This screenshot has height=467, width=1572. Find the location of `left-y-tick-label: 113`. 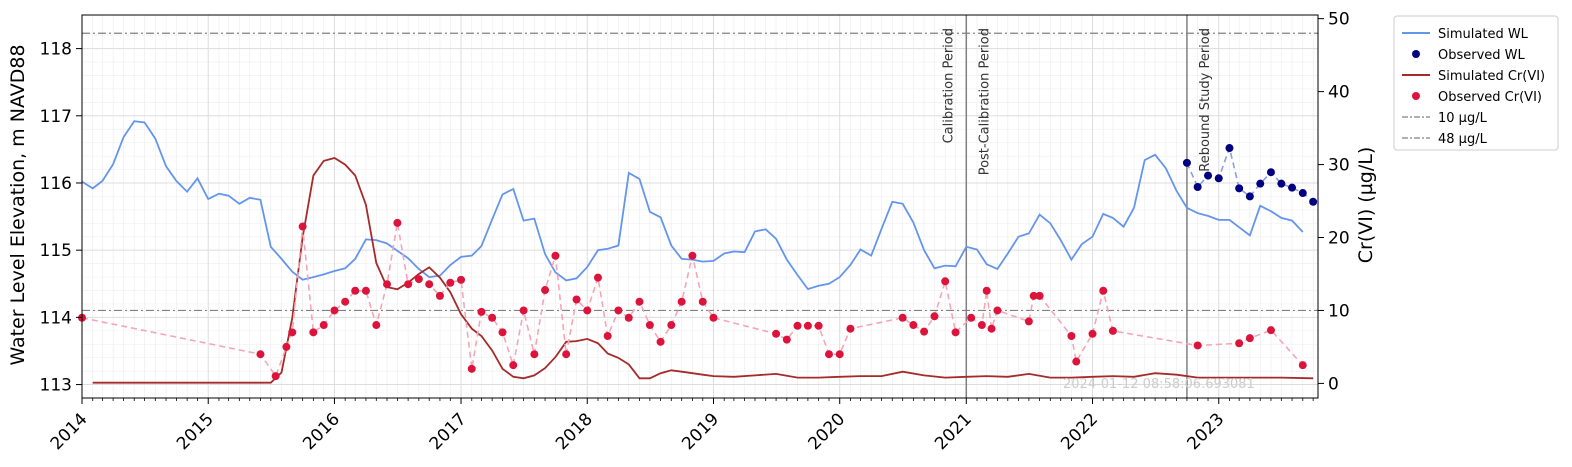

left-y-tick-label: 113 is located at coordinates (56, 386).